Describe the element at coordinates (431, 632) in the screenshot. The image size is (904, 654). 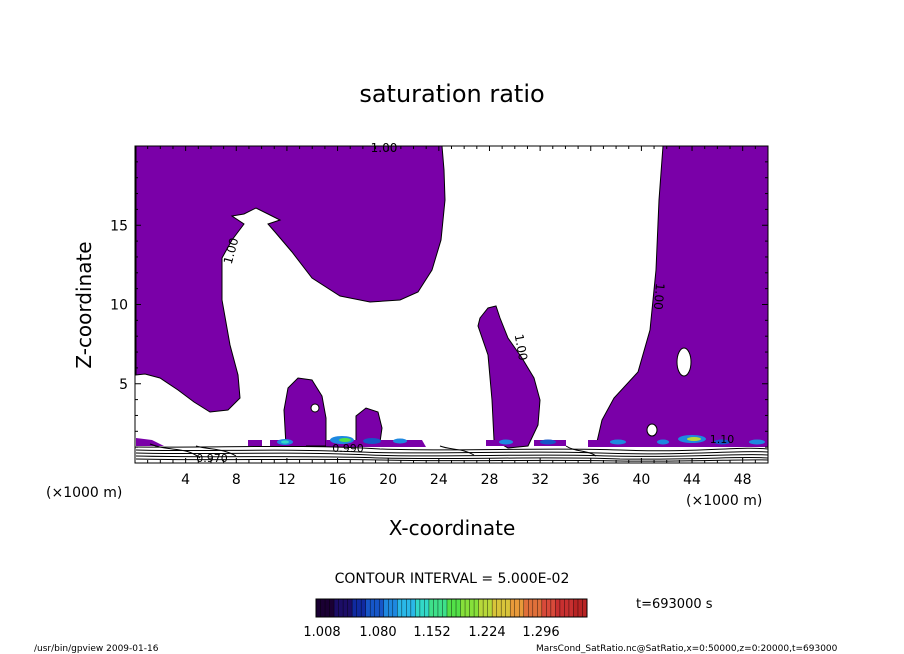
I see `colorbar-tick-label: 1.152` at that location.